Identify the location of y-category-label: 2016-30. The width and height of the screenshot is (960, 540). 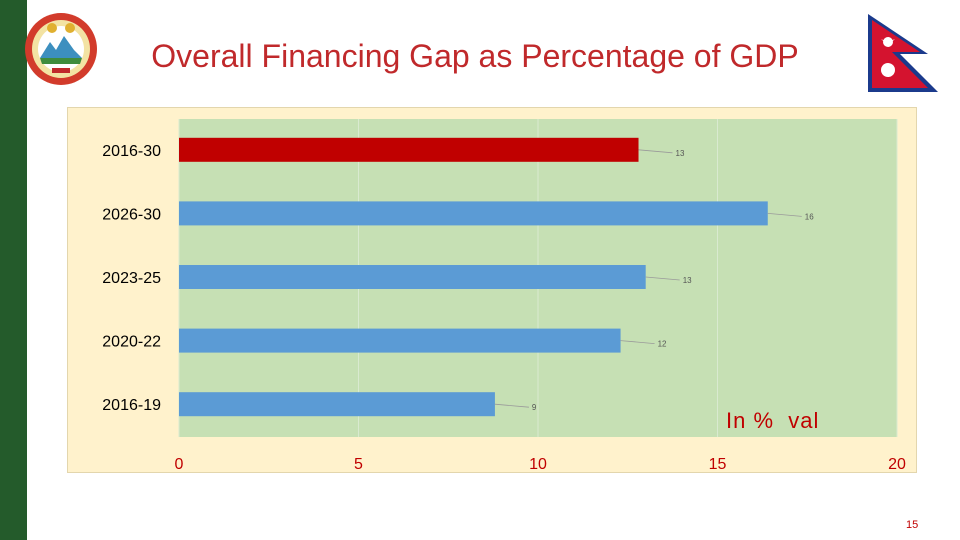
(131, 151).